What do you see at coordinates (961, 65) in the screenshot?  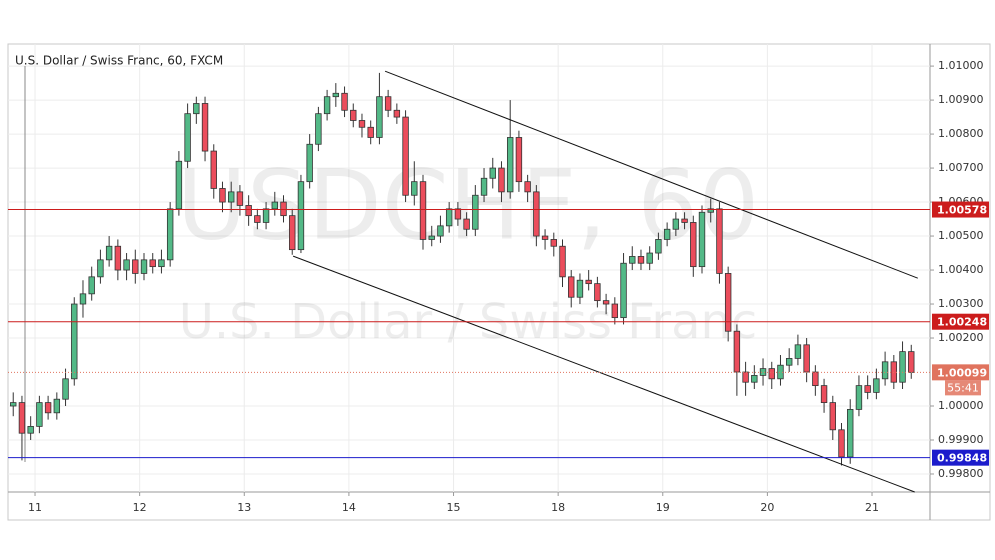 I see `y-tick-label: 1.01000` at bounding box center [961, 65].